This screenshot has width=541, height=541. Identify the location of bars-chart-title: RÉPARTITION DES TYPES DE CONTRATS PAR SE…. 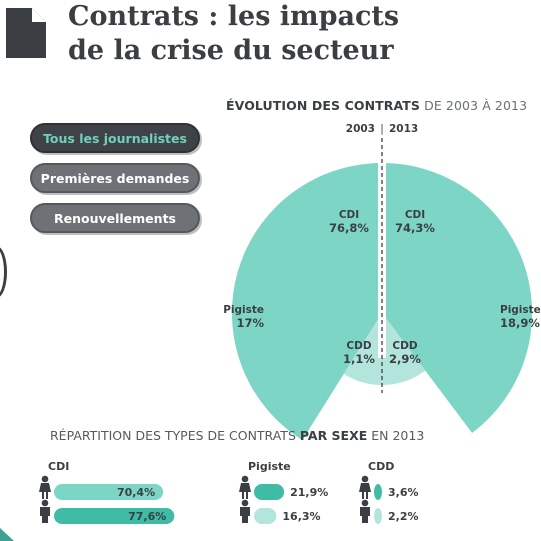
(237, 435).